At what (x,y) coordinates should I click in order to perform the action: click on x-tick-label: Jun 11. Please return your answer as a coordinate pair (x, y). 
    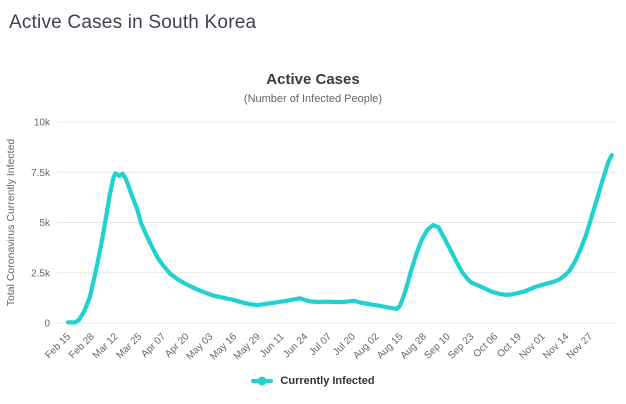
    Looking at the image, I should click on (272, 345).